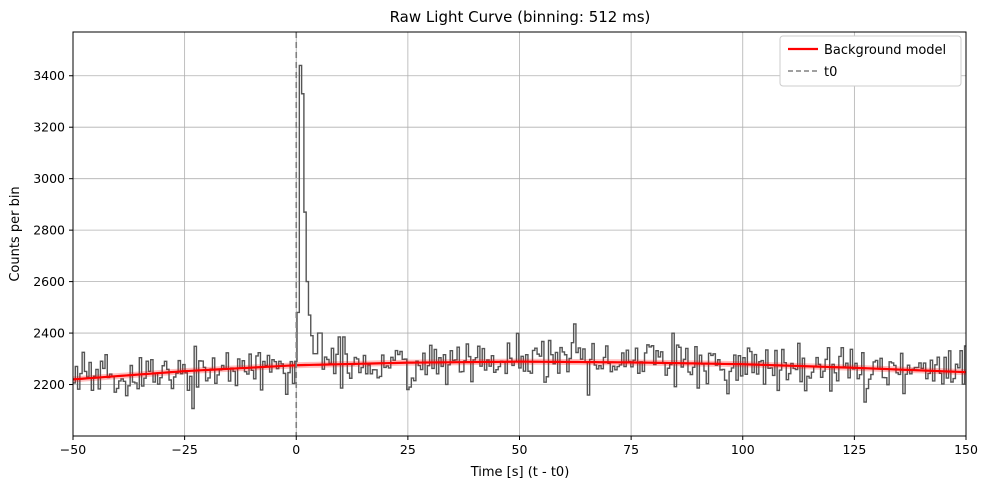 Image resolution: width=989 pixels, height=495 pixels. What do you see at coordinates (520, 472) in the screenshot?
I see `x-axis-label: Time [s] (t - t0)` at bounding box center [520, 472].